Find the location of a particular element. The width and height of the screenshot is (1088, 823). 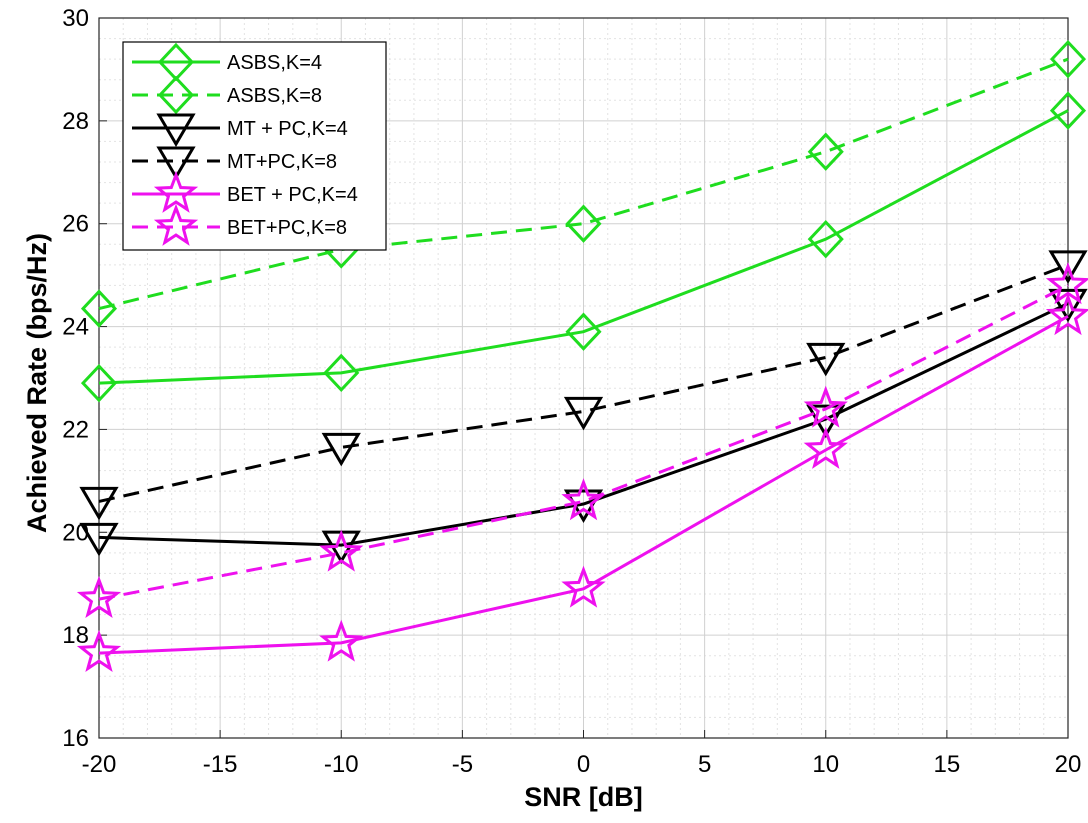

legend-box is located at coordinates (254, 146).